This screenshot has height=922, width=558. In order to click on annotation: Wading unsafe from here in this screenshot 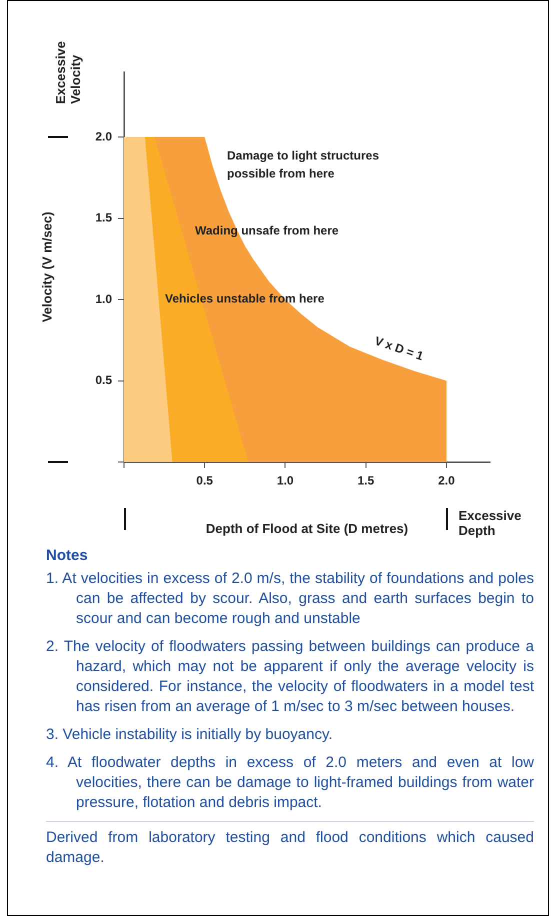, I will do `click(267, 230)`.